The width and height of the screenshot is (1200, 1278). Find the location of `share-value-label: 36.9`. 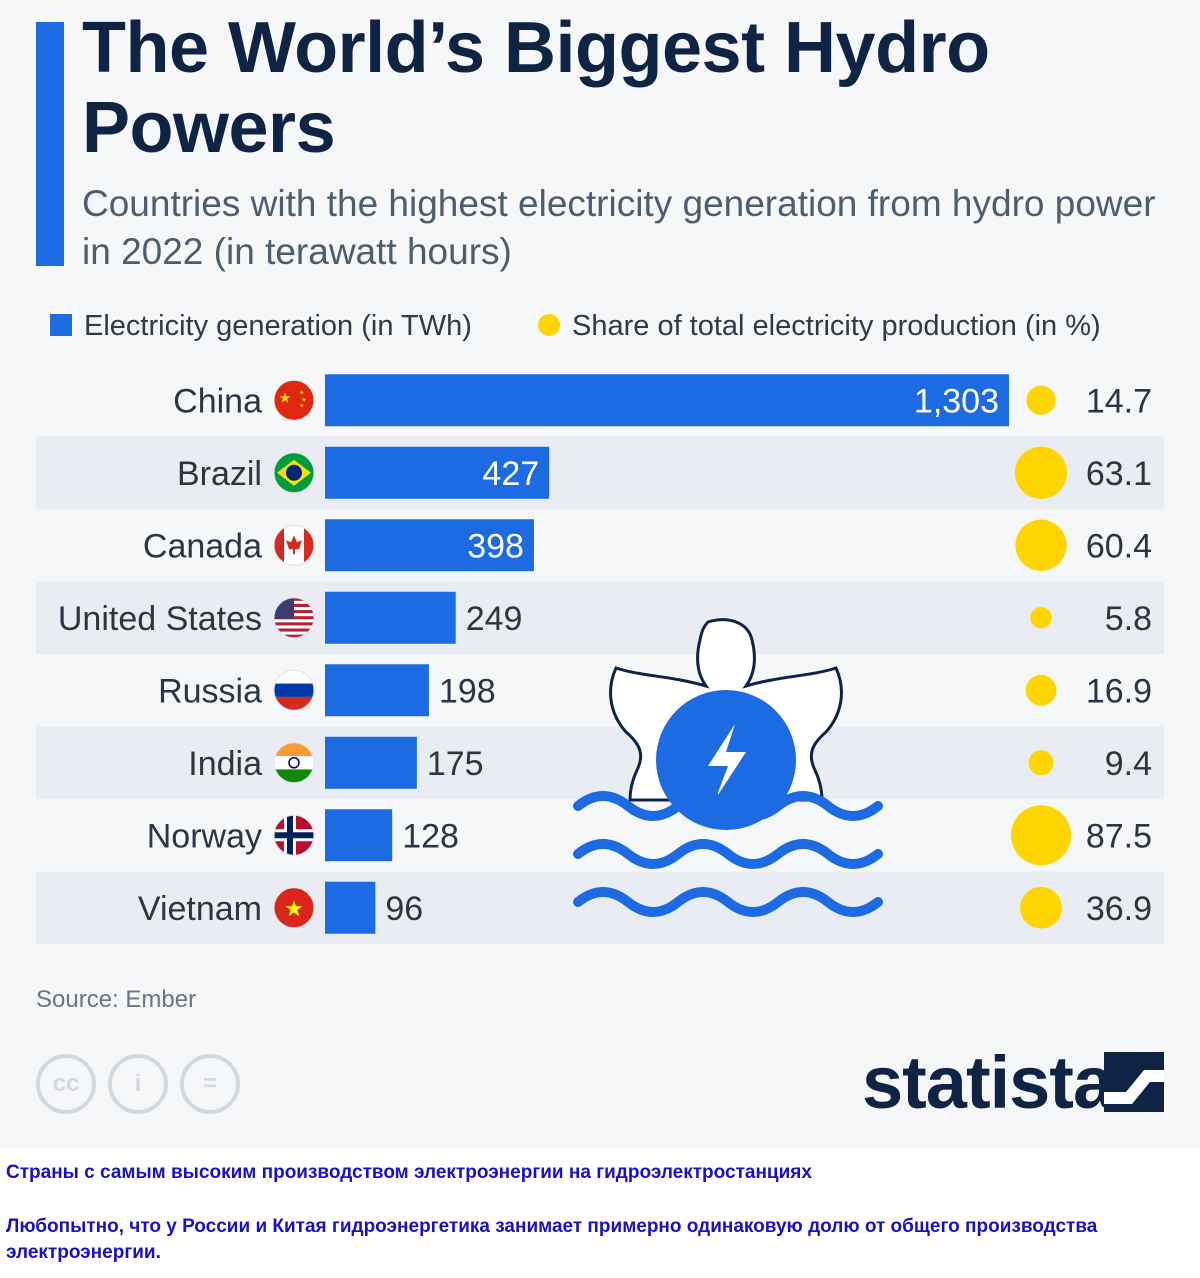

share-value-label: 36.9 is located at coordinates (1119, 909).